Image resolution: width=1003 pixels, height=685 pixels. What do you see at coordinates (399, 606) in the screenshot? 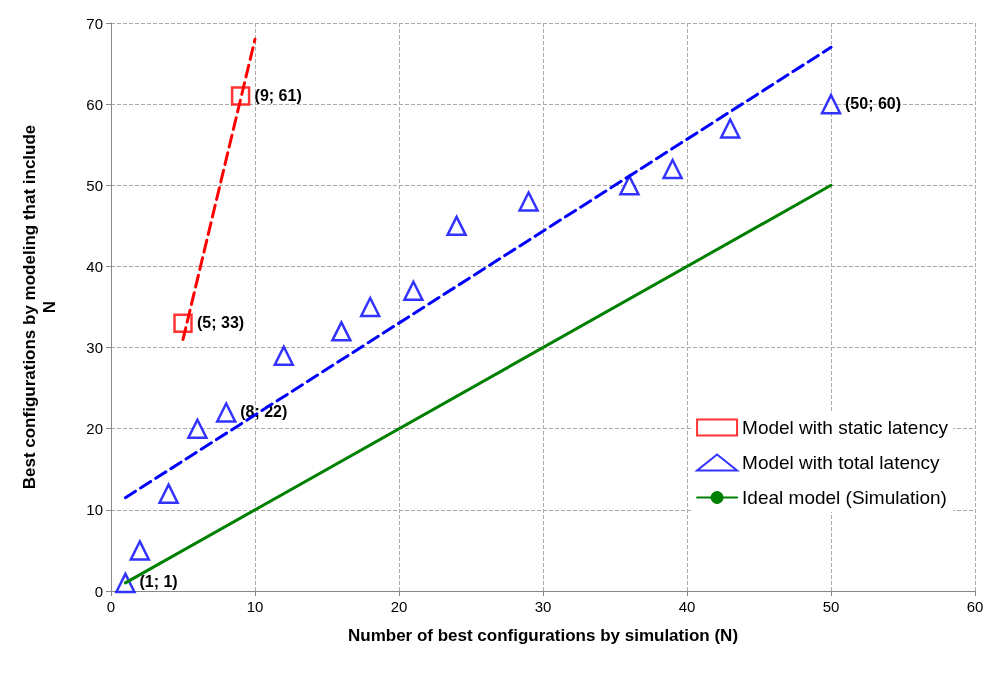
I see `x-tick-label: 20` at bounding box center [399, 606].